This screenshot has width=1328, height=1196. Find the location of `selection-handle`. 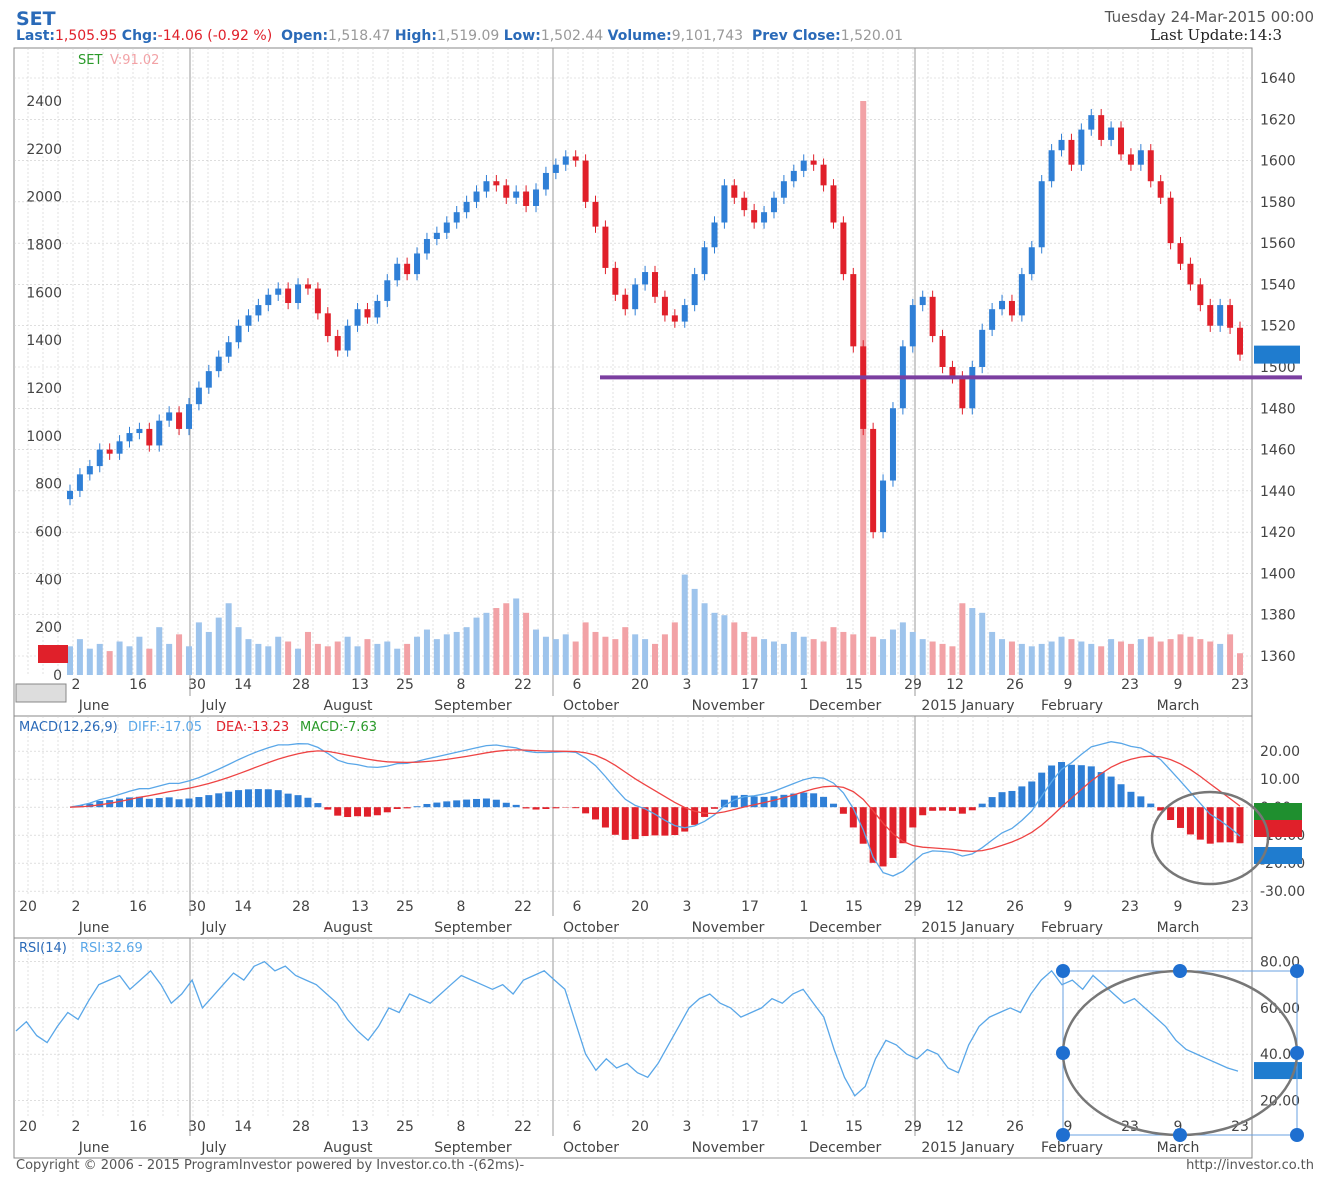

selection-handle is located at coordinates (1297, 971).